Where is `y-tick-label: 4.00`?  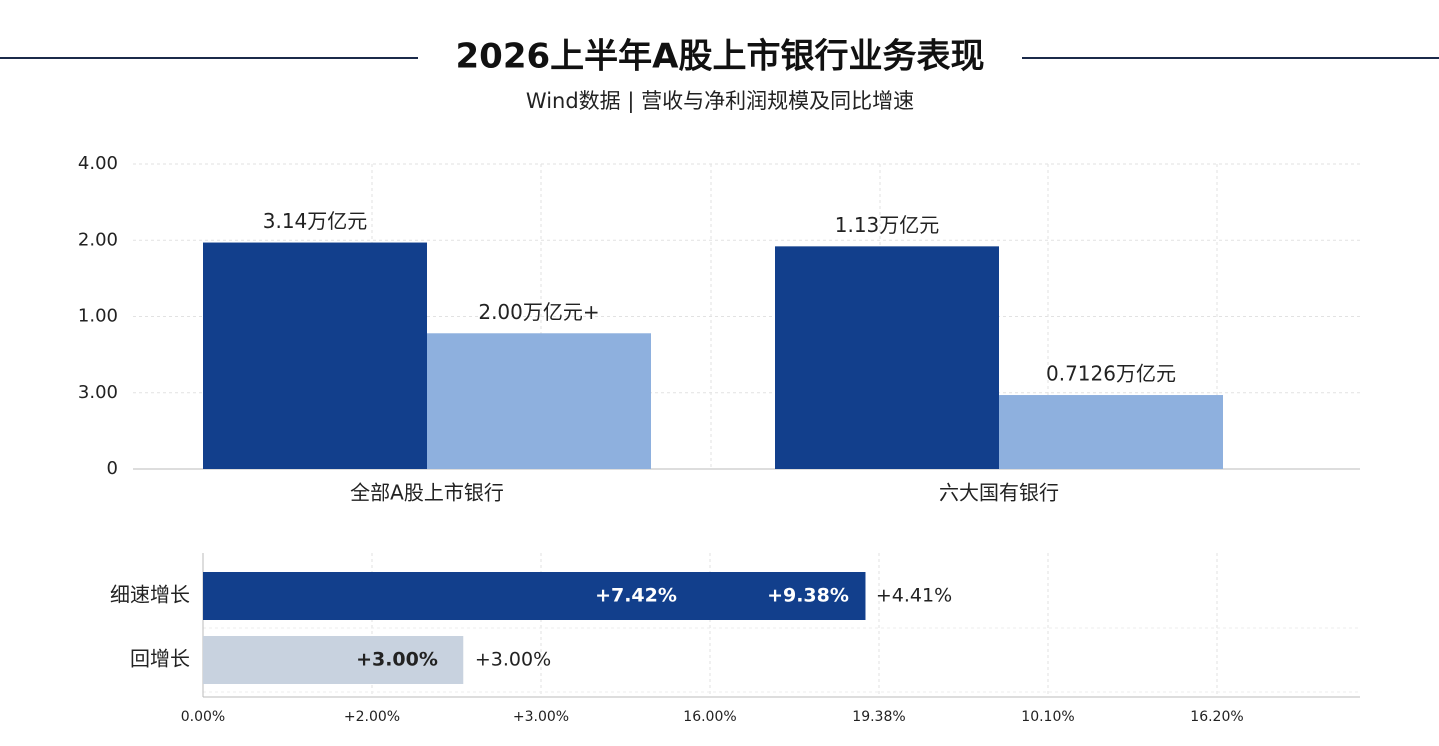
y-tick-label: 4.00 is located at coordinates (98, 163).